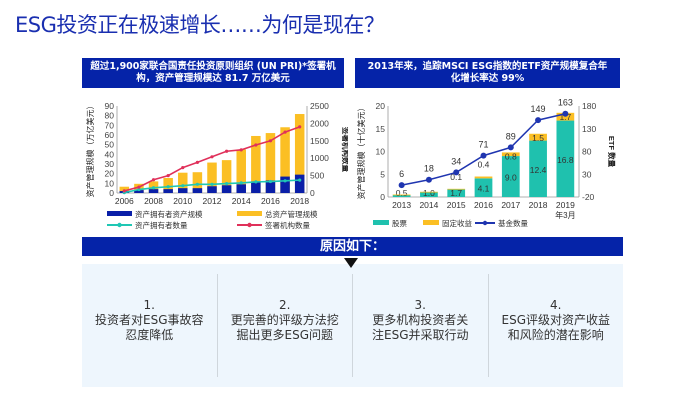 The width and height of the screenshot is (700, 403). Describe the element at coordinates (352, 246) in the screenshot. I see `reasons-banner: 原因如下：` at that location.